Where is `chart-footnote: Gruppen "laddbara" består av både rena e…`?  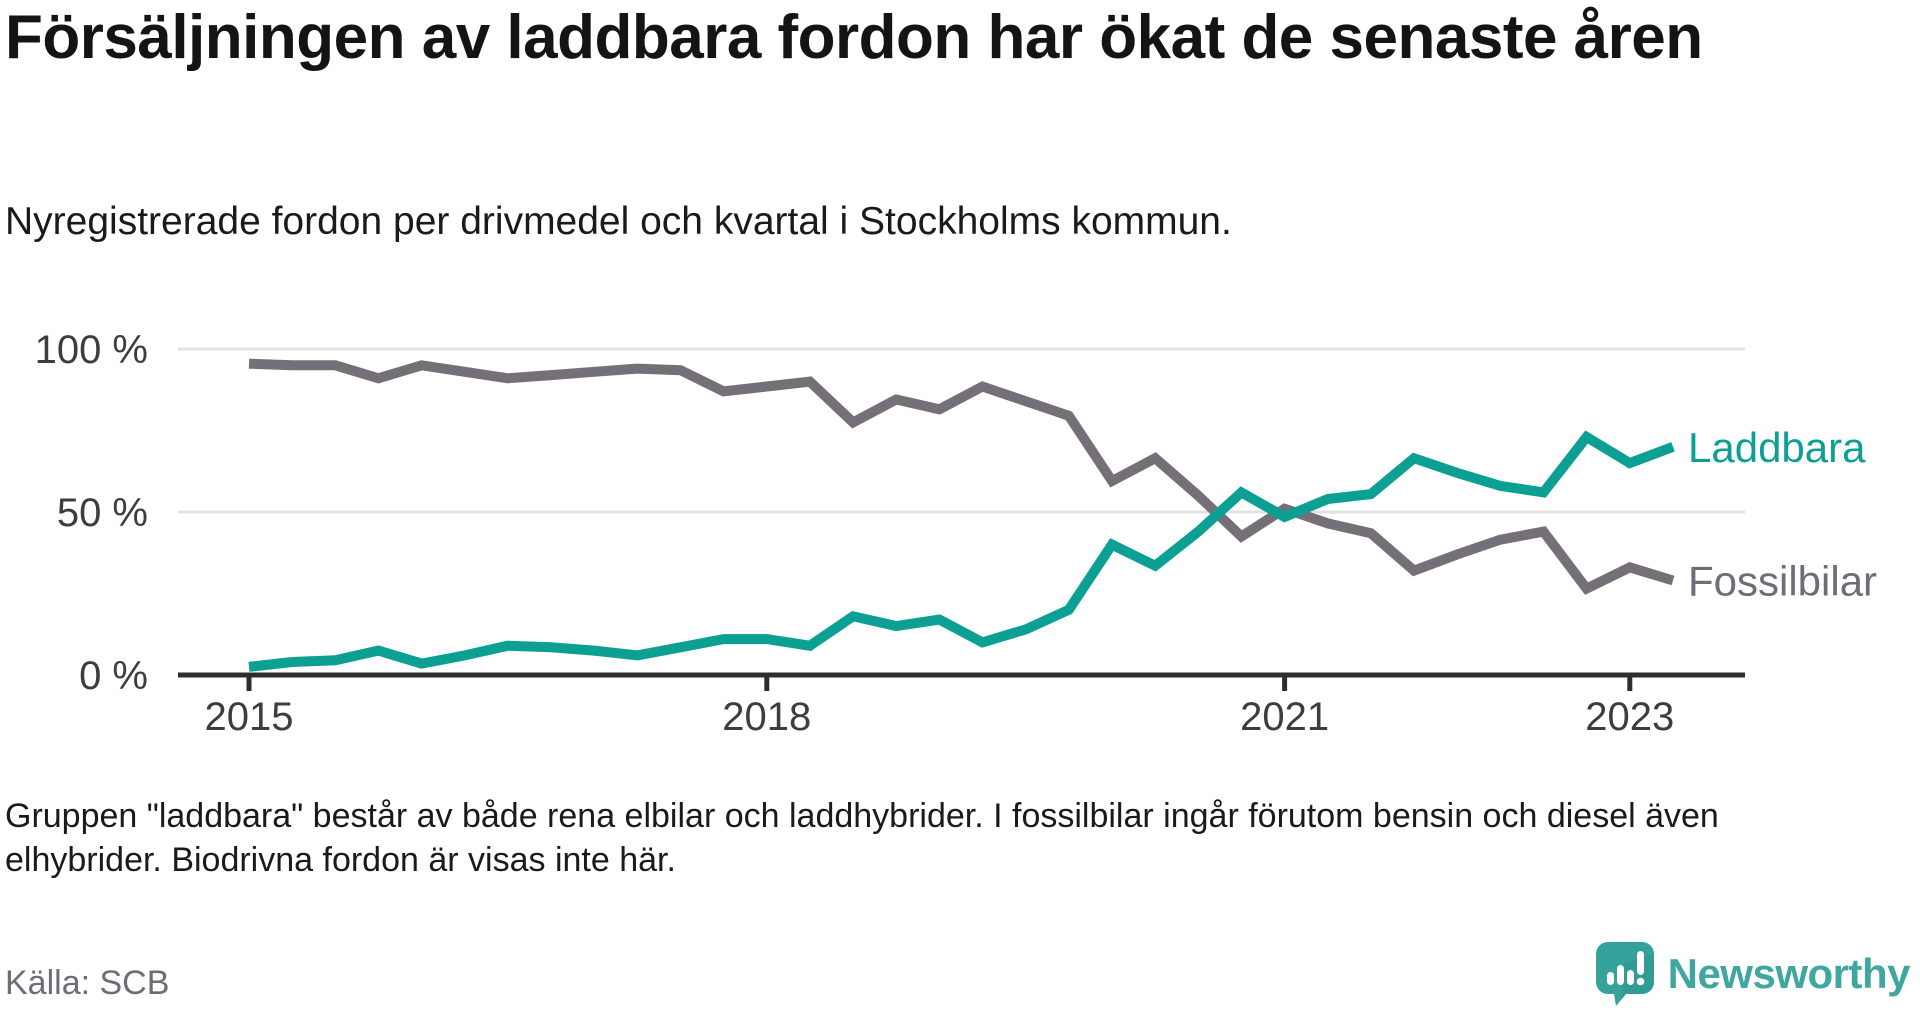 chart-footnote: Gruppen "laddbara" består av både rena e… is located at coordinates (955, 838).